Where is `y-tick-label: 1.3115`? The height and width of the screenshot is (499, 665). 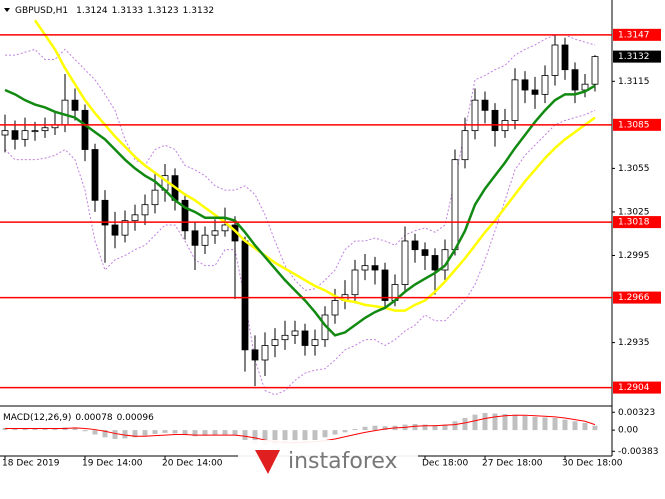 y-tick-label: 1.3115 is located at coordinates (634, 82).